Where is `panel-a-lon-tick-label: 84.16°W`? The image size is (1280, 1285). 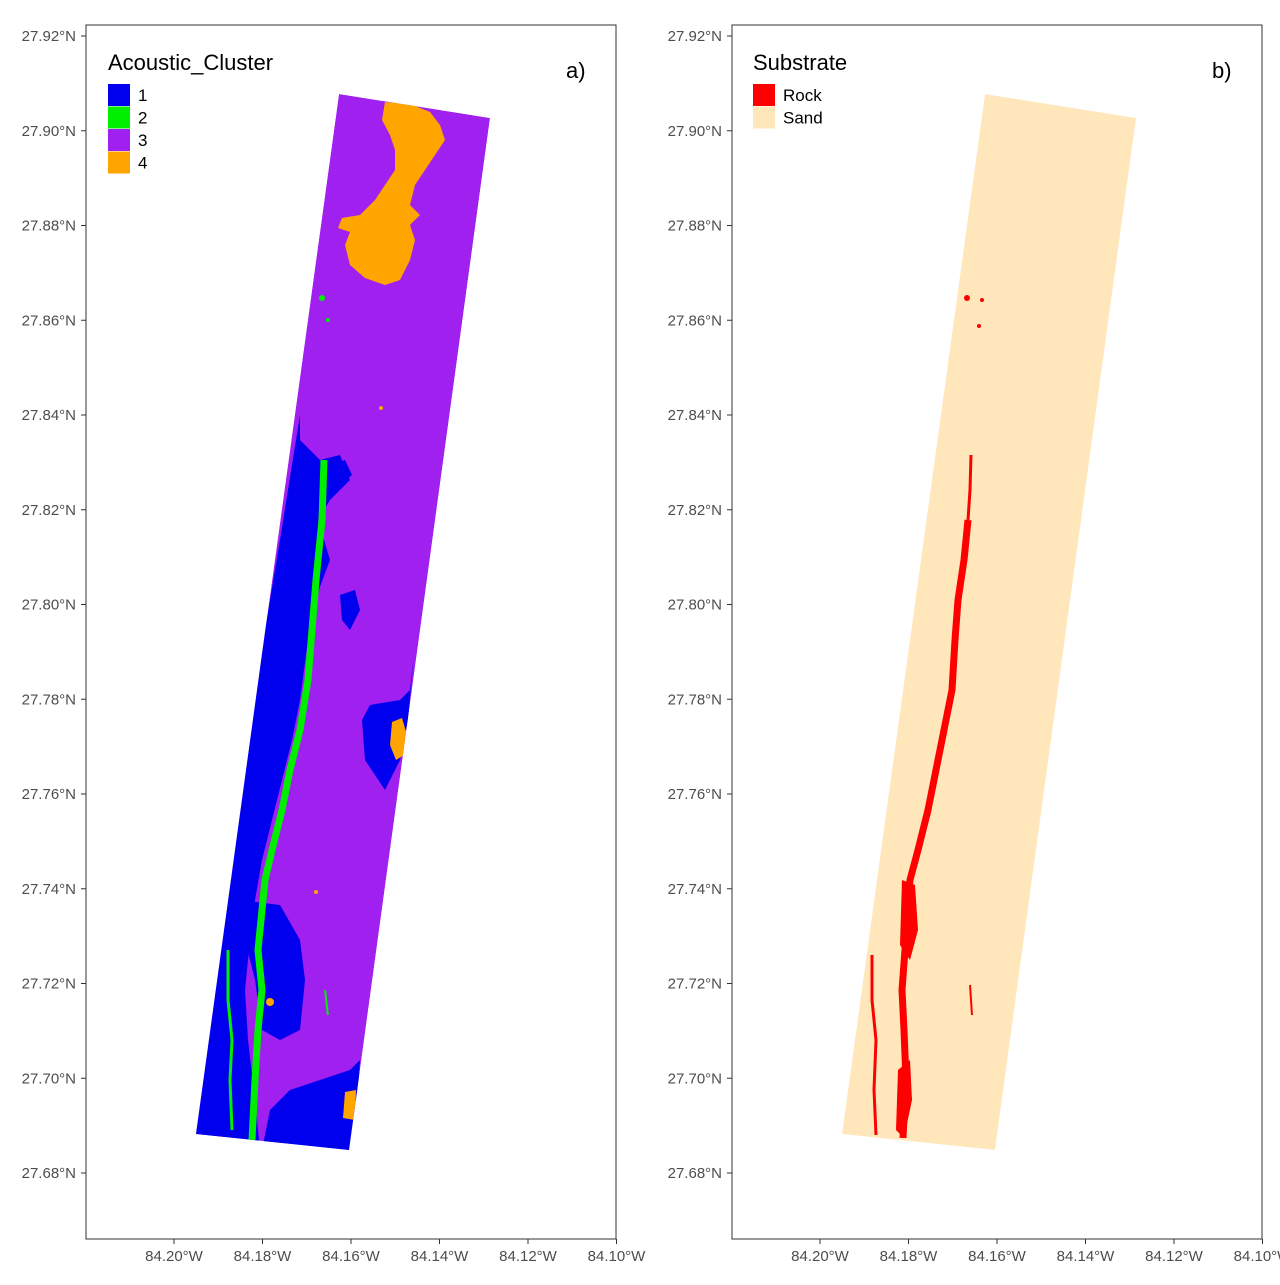
panel-a-lon-tick-label: 84.16°W is located at coordinates (351, 1256).